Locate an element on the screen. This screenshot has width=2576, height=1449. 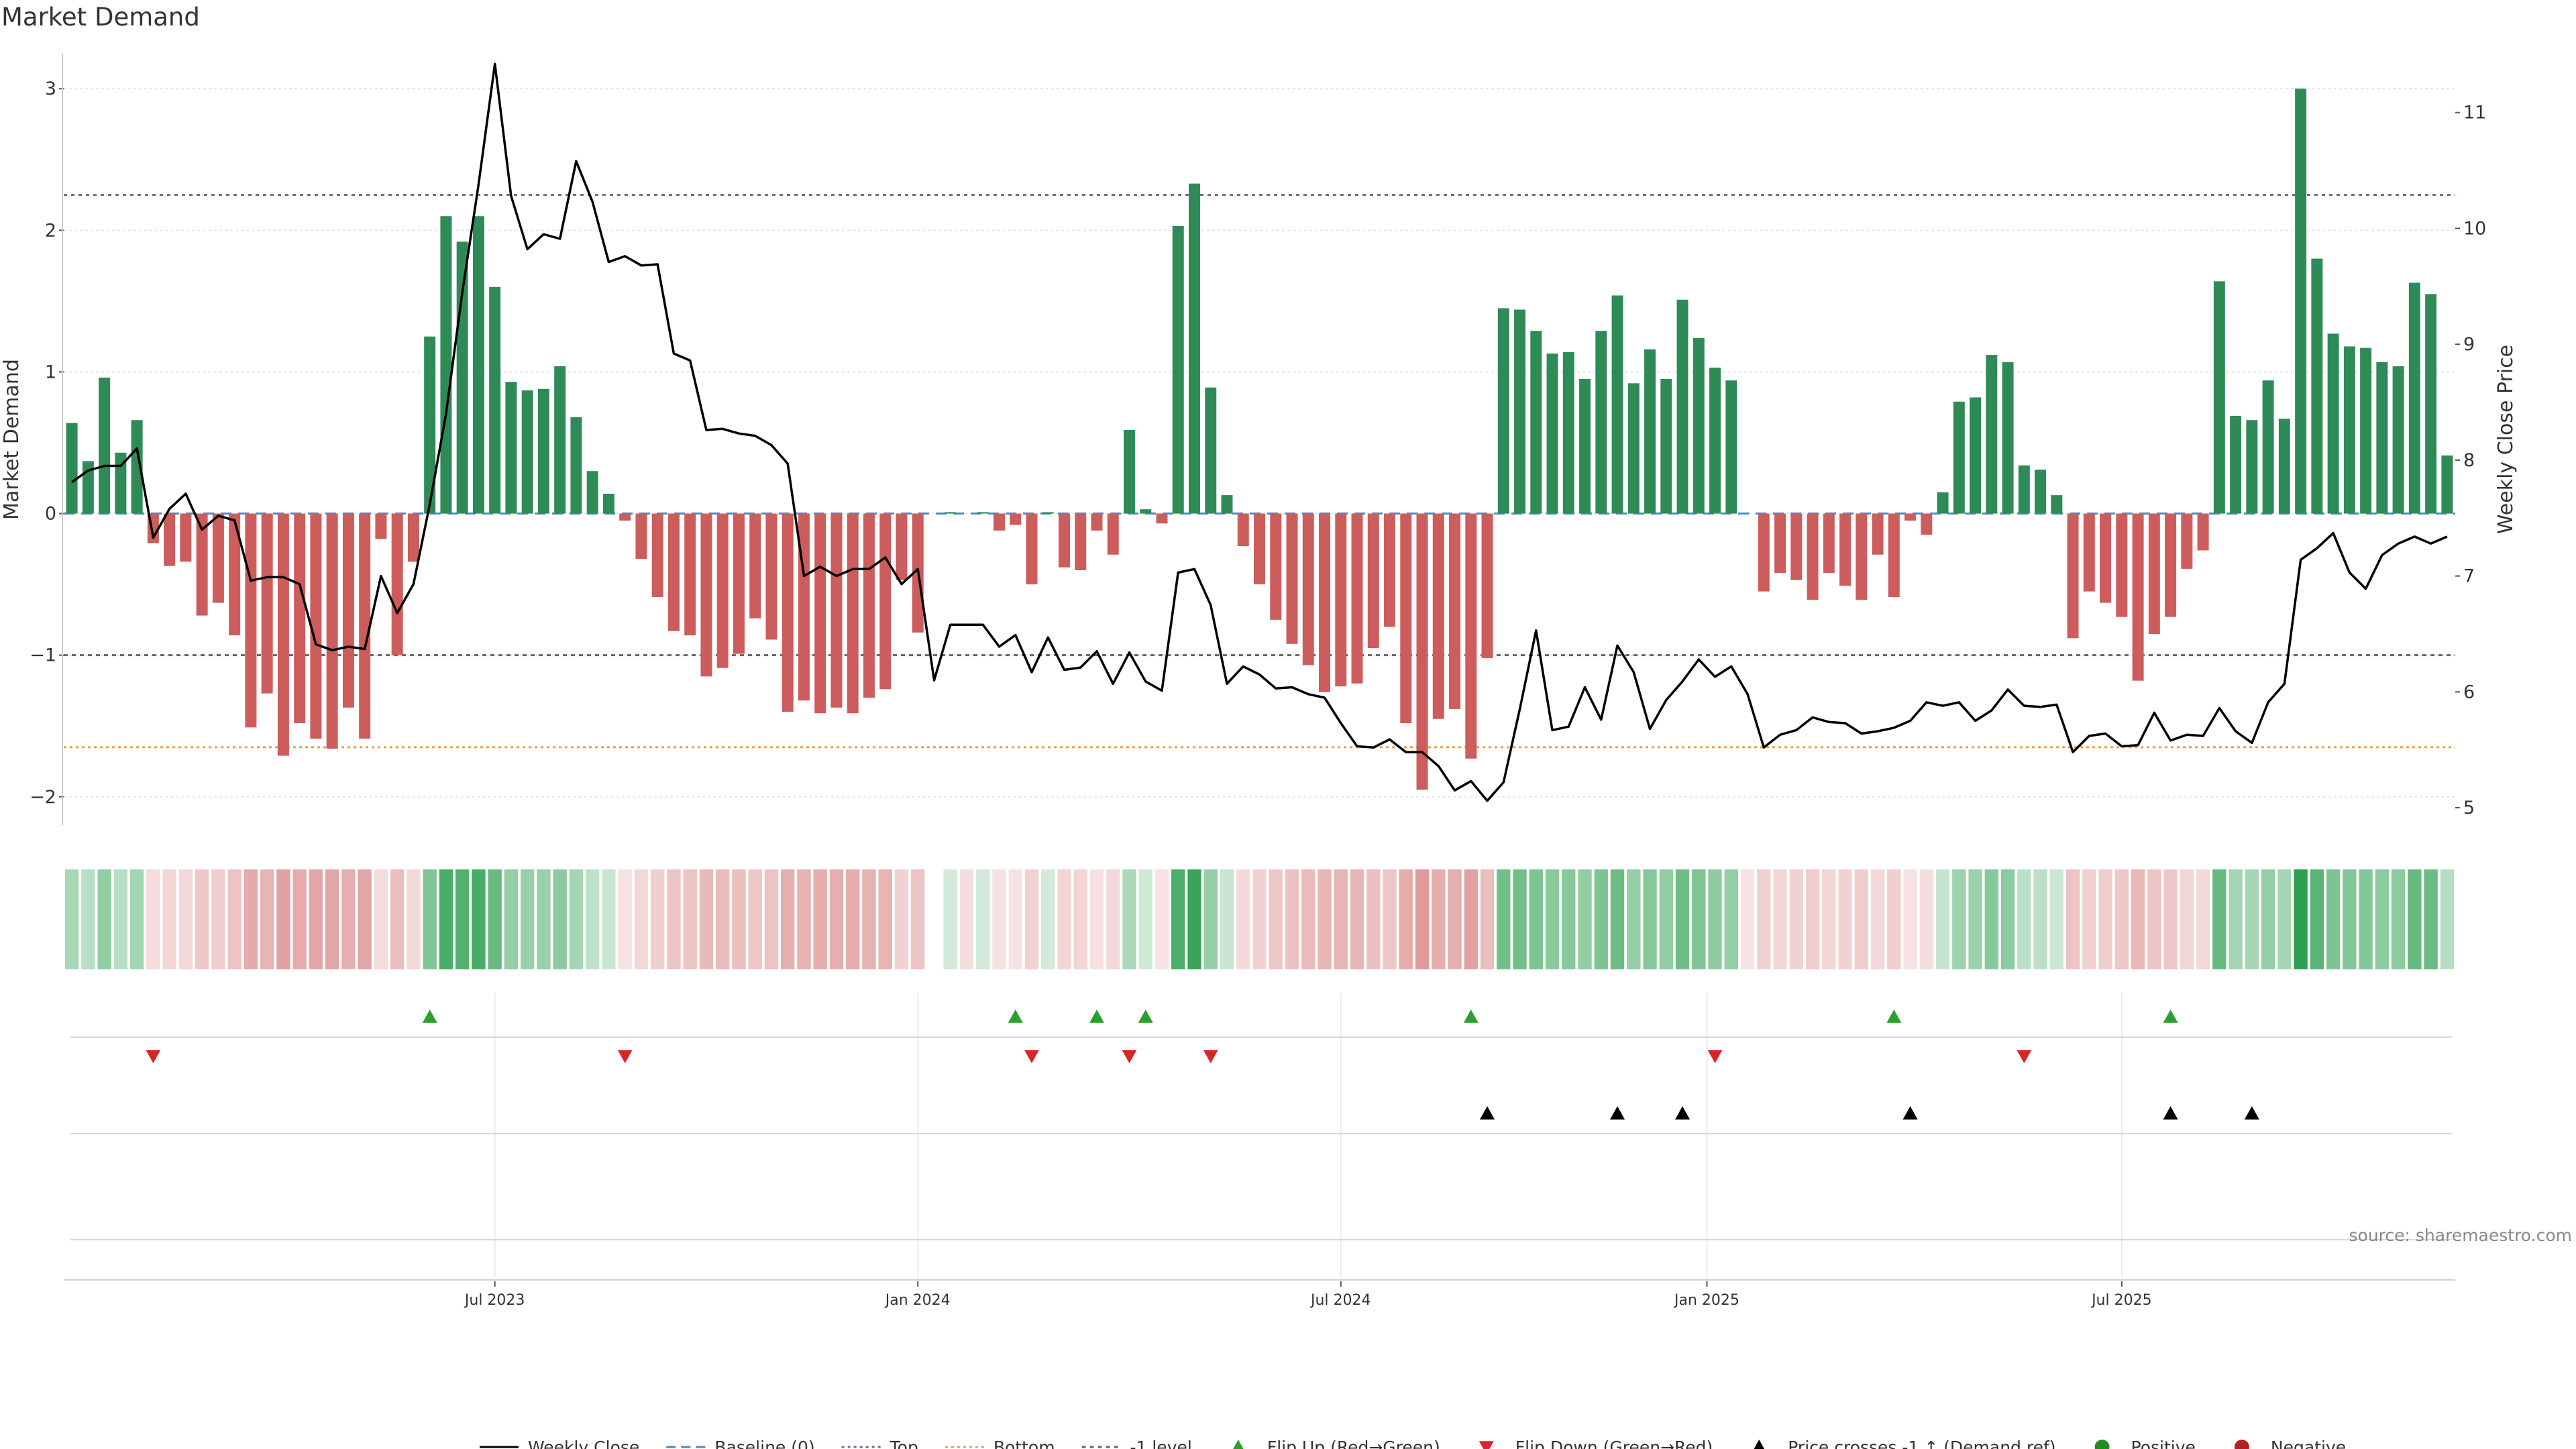
y2-tick-label: 11 is located at coordinates (2474, 113).